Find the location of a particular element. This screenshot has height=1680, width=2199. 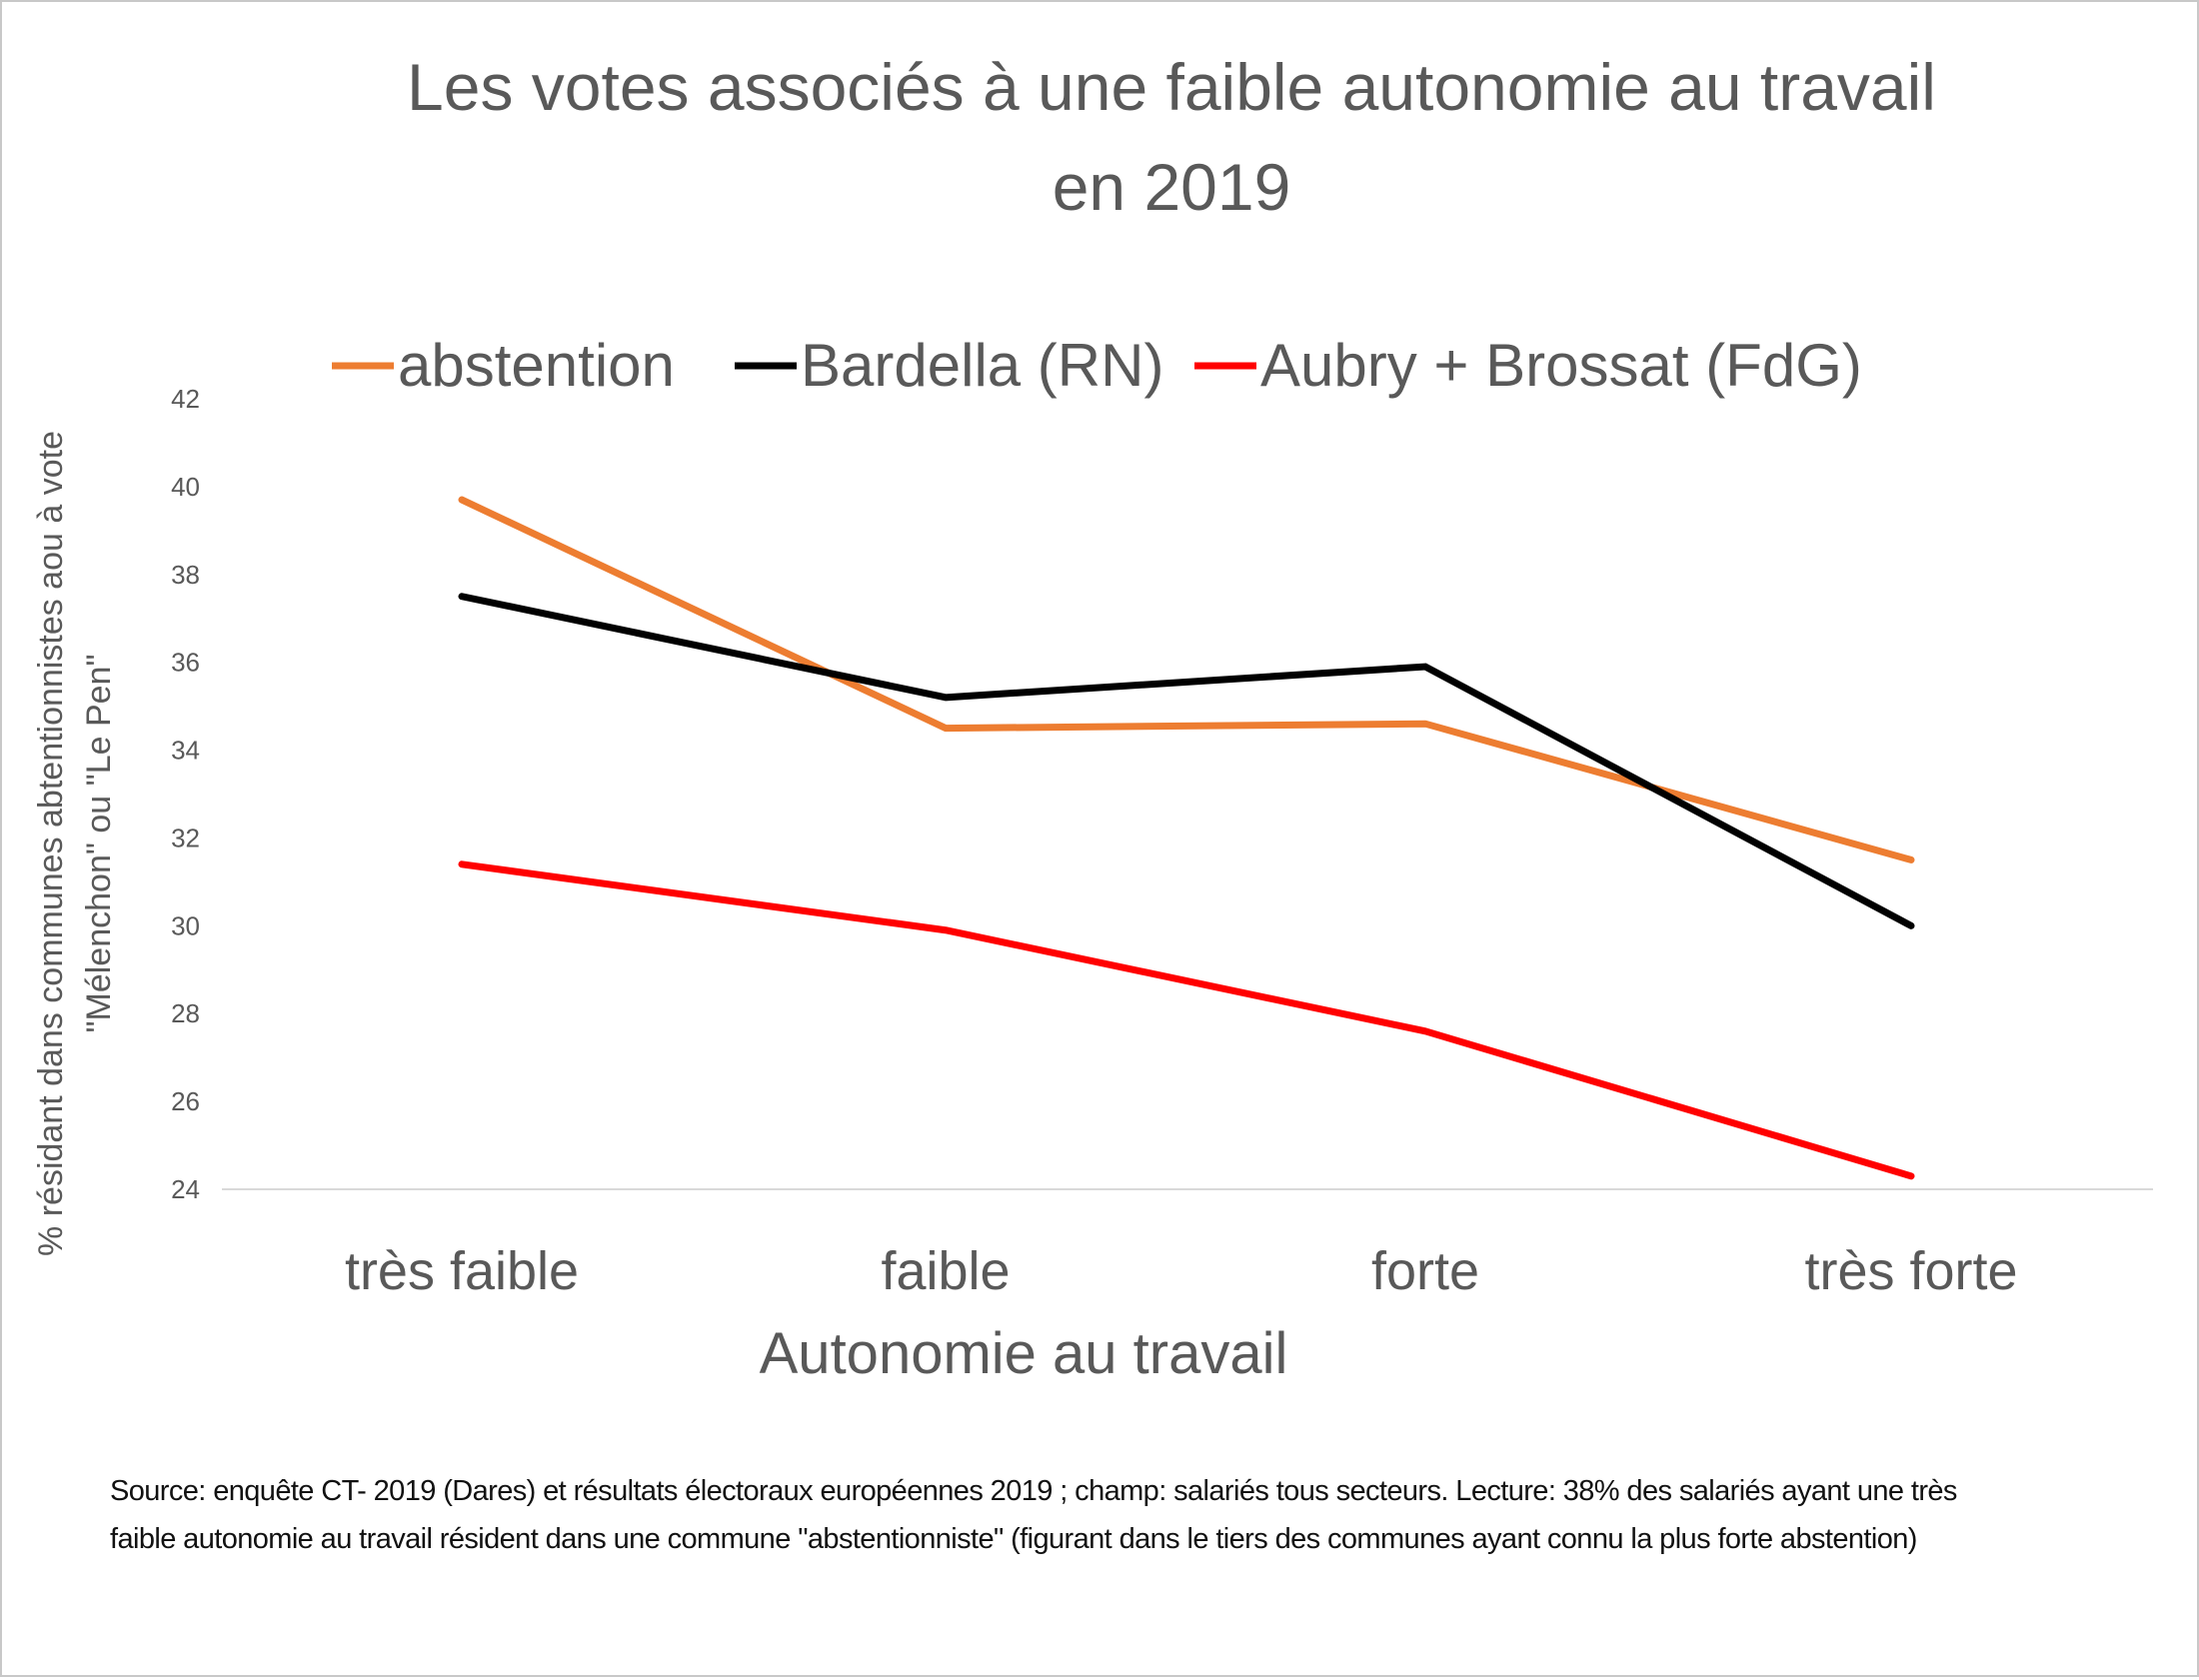

y-tick-label: 40 is located at coordinates (186, 487).